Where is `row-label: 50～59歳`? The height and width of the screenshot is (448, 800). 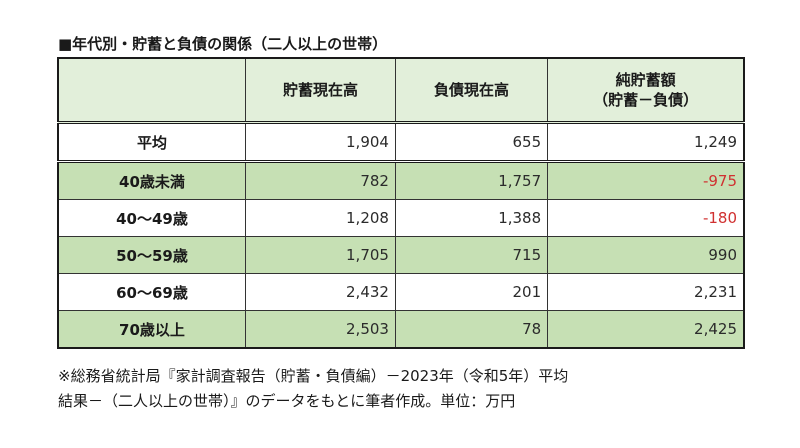
row-label: 50～59歳 is located at coordinates (151, 255).